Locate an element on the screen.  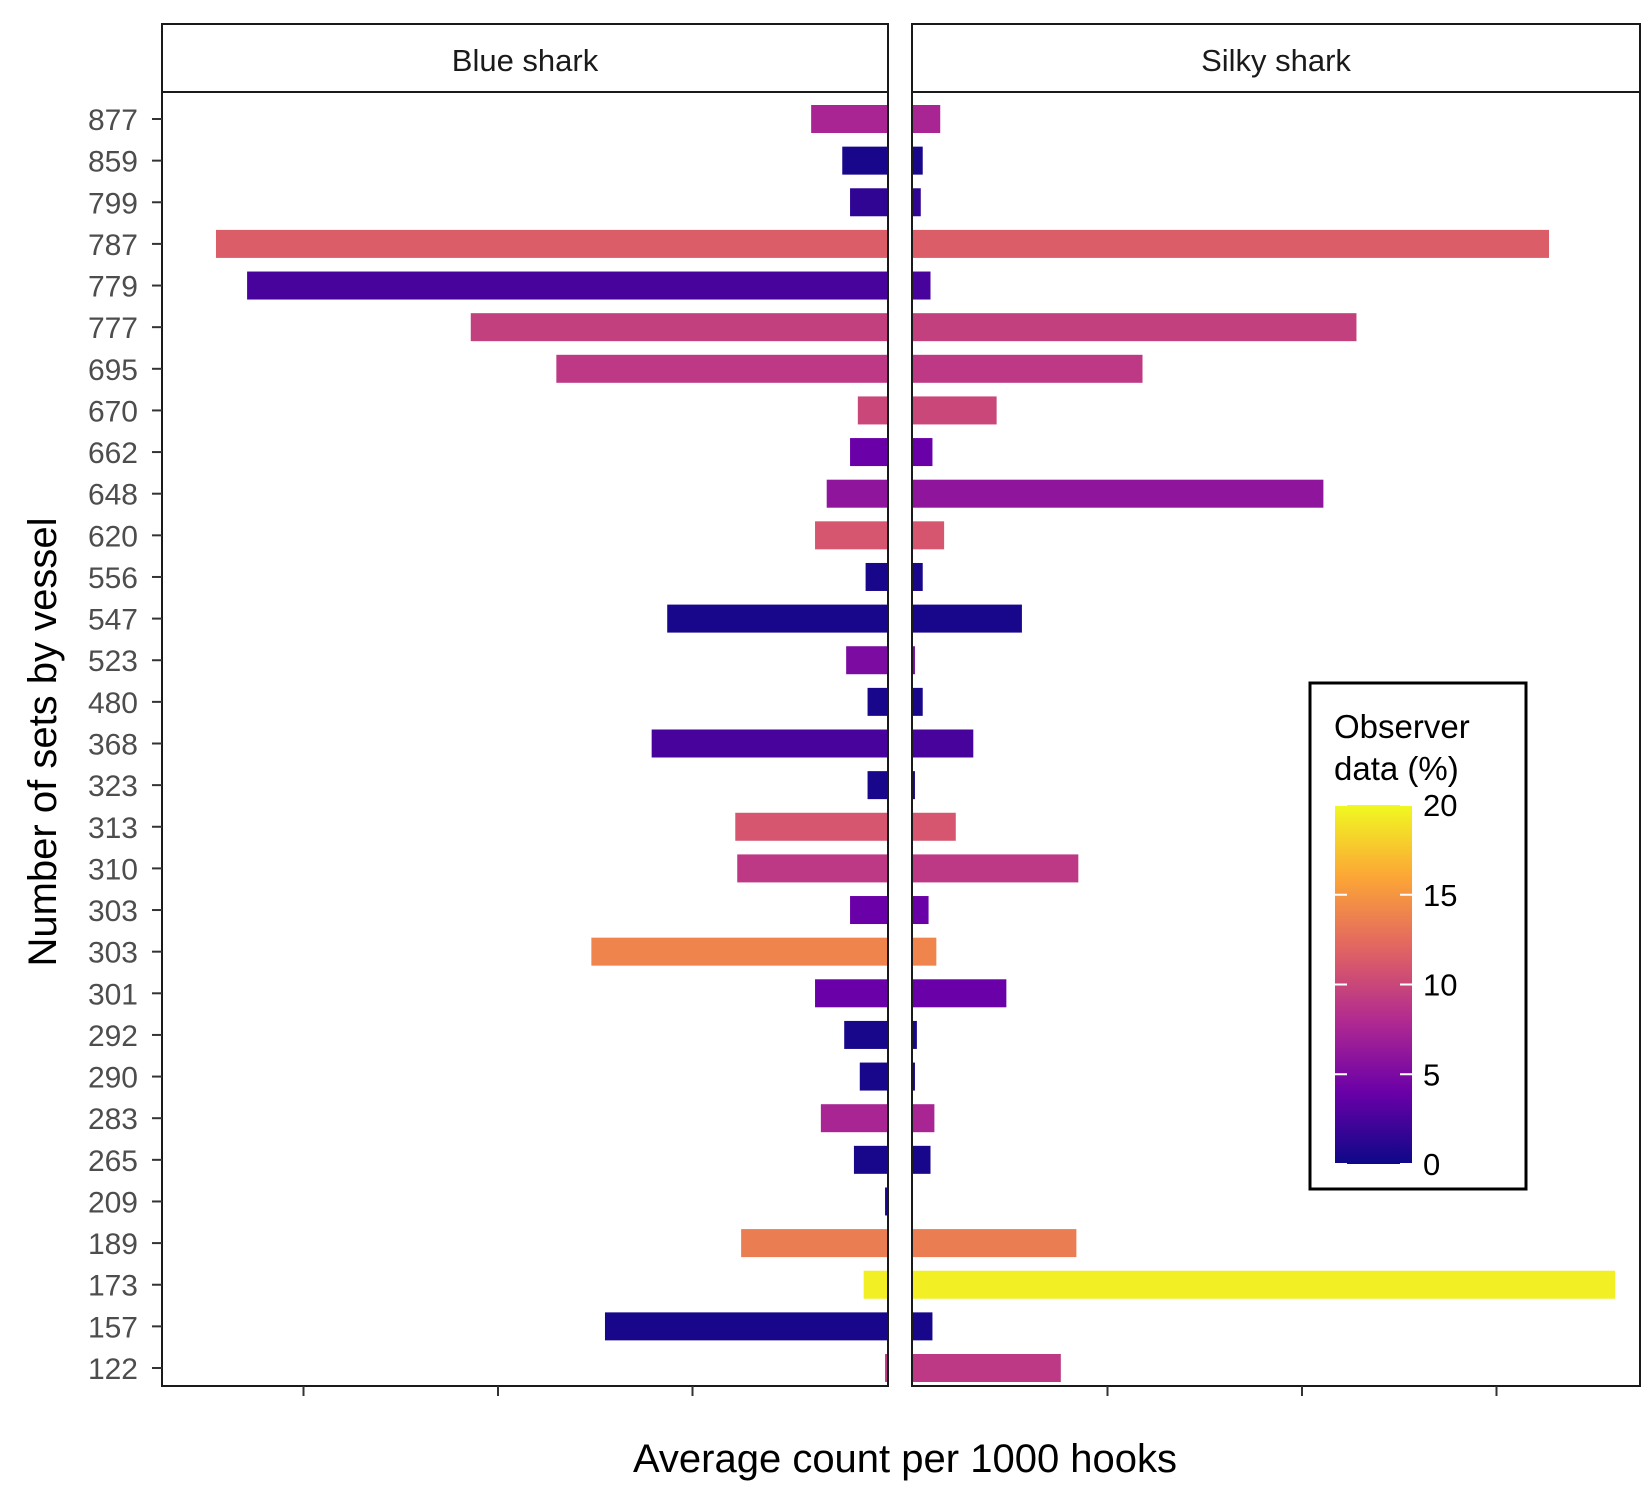
y-tick-label: 157 is located at coordinates (113, 1327).